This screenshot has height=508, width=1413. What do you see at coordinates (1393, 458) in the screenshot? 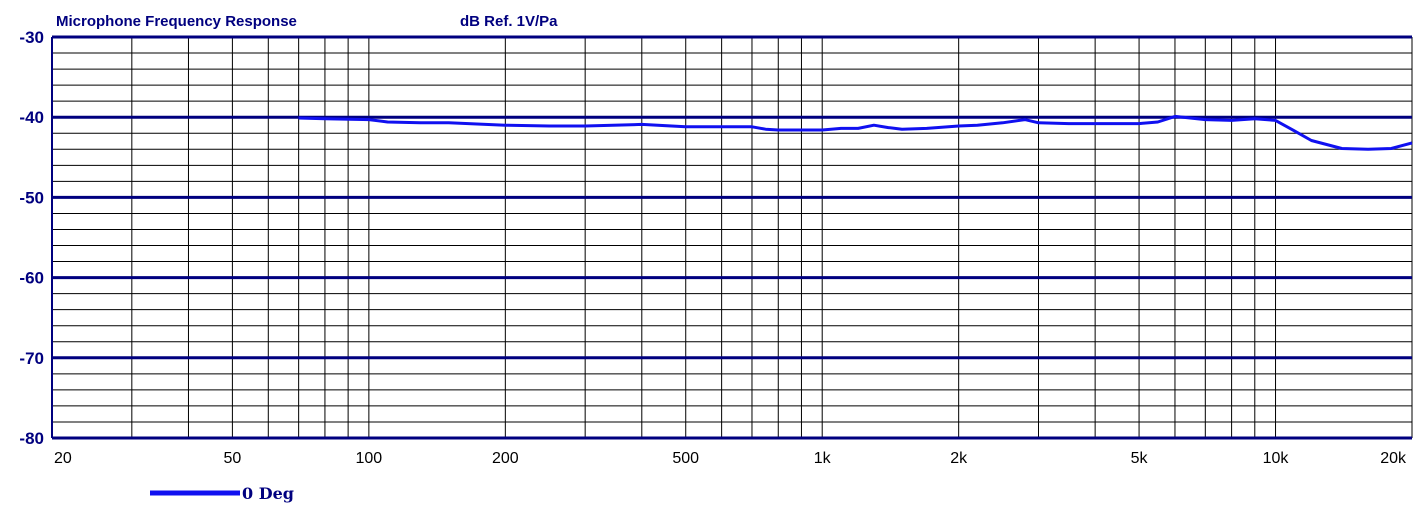
I see `x-tick-label: 20k` at bounding box center [1393, 458].